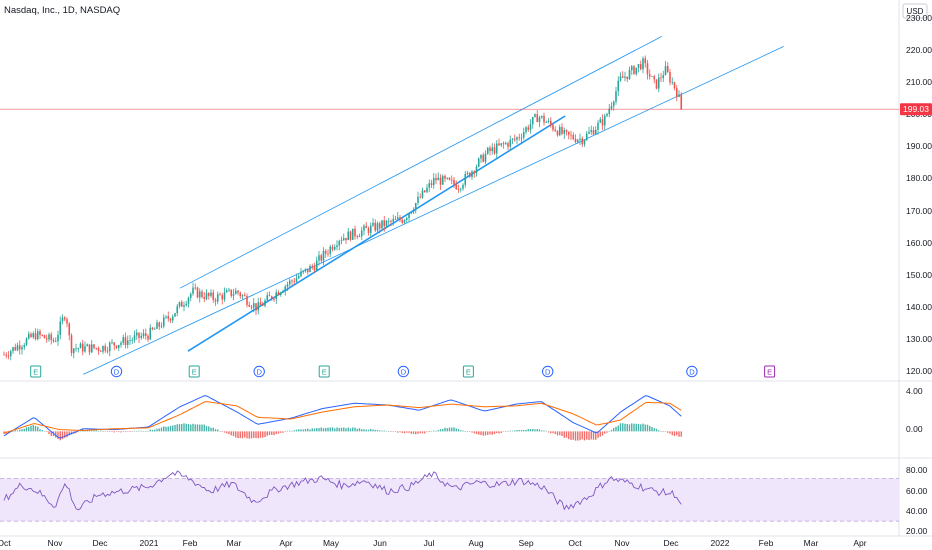 The height and width of the screenshot is (550, 932). Describe the element at coordinates (331, 543) in the screenshot. I see `time-label: May` at that location.